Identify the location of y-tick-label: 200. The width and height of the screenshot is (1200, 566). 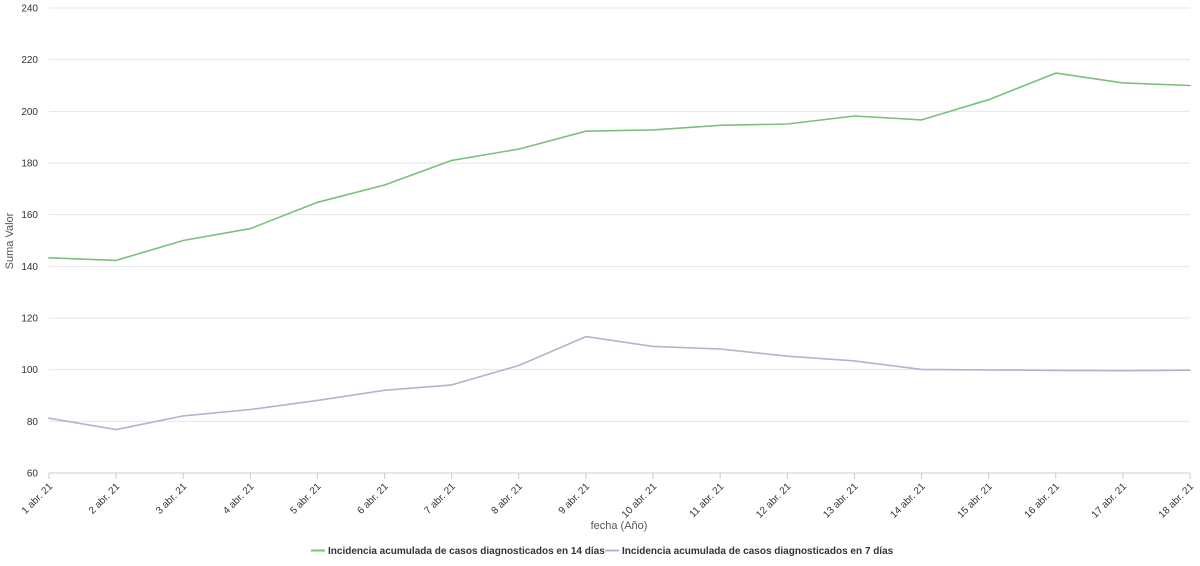
(29, 112).